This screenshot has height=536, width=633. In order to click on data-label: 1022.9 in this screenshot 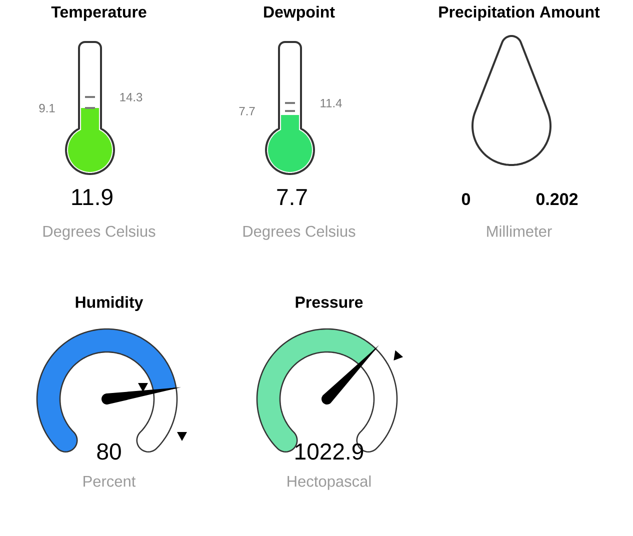, I will do `click(330, 451)`.